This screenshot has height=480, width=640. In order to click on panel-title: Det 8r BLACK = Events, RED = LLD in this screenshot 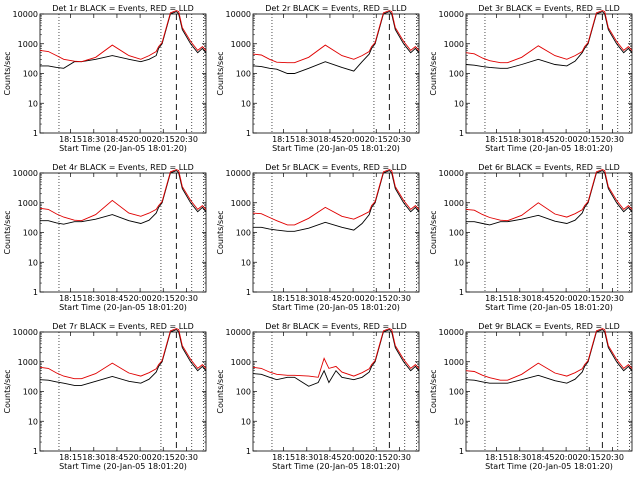, I will do `click(336, 326)`.